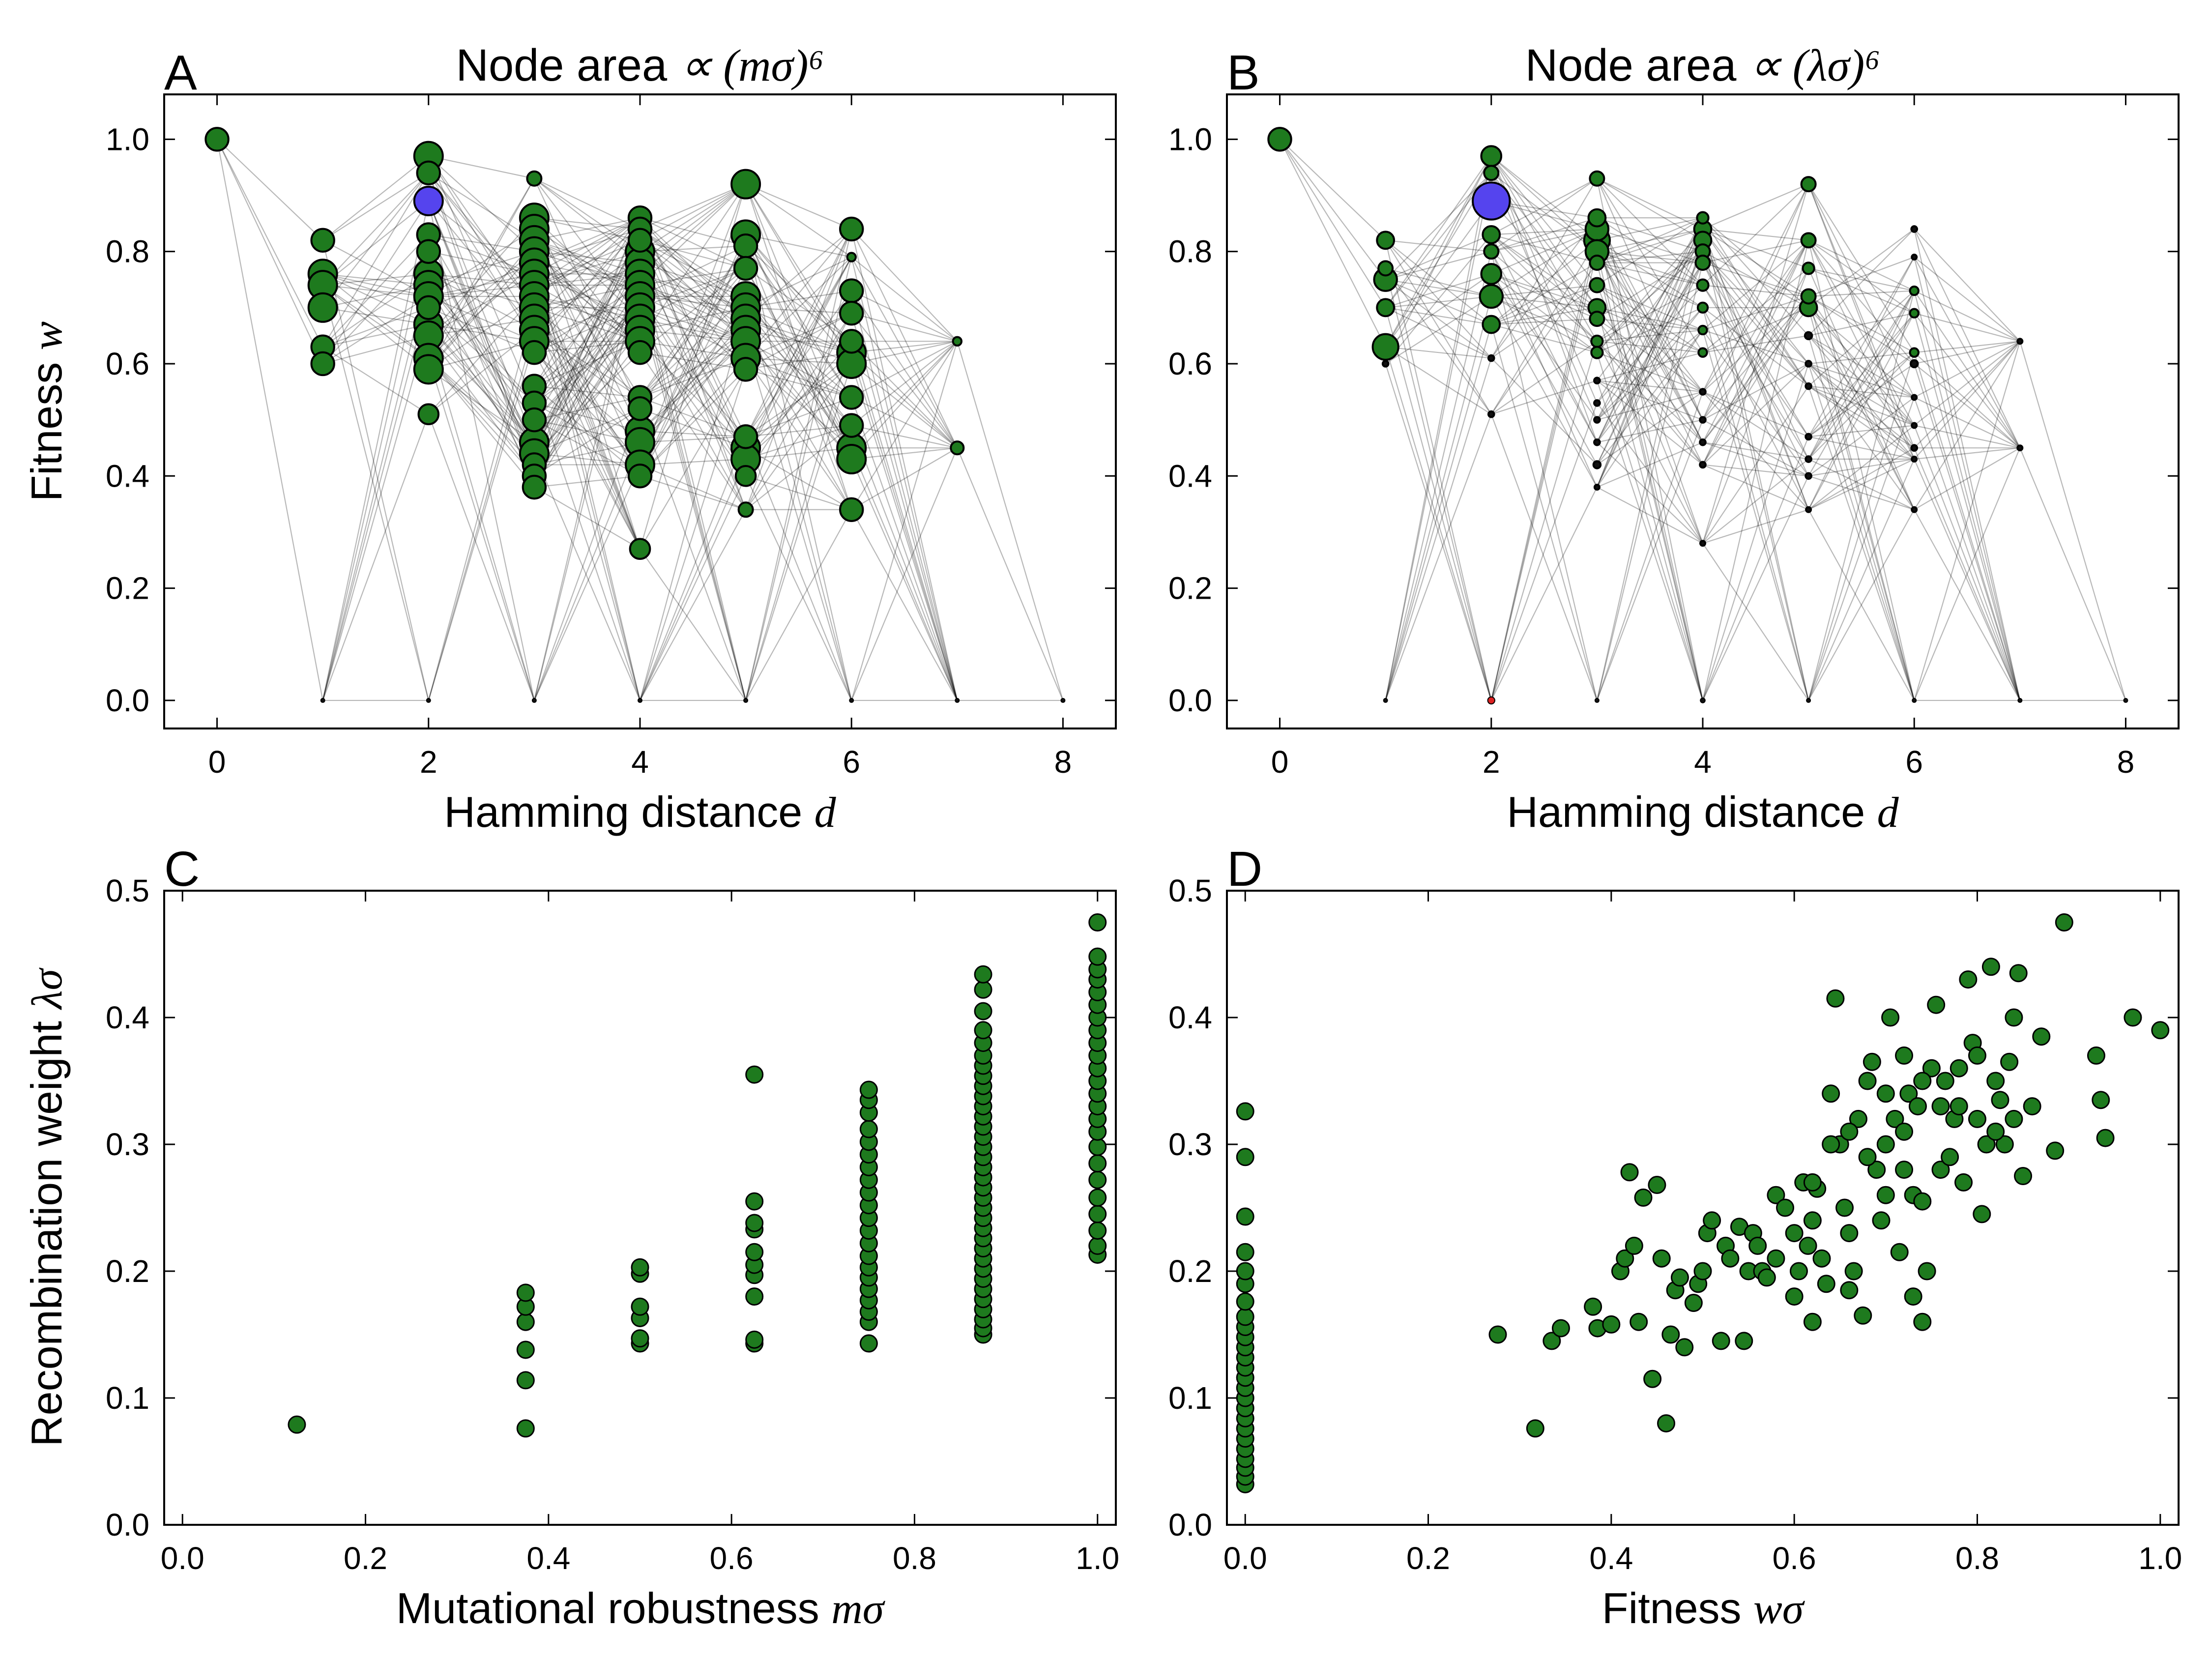 The height and width of the screenshot is (1659, 2212). I want to click on node-highlight, so click(1491, 201).